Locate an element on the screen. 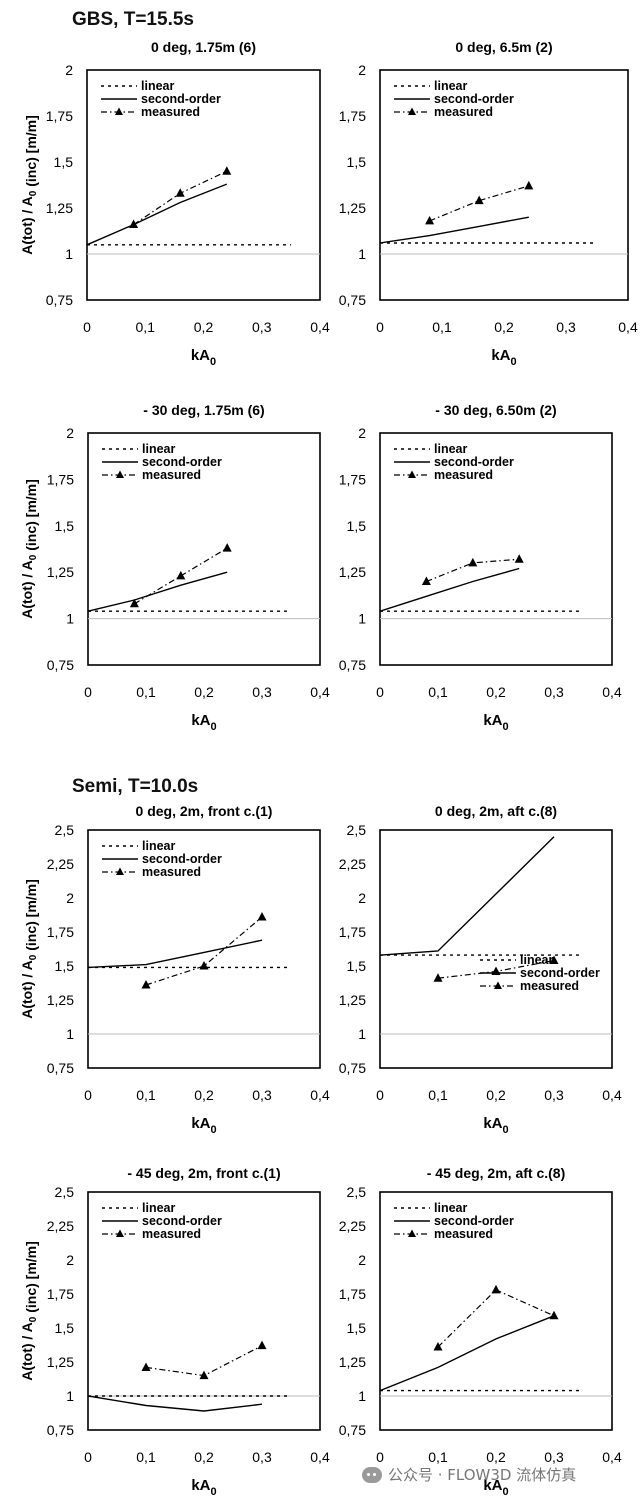 The height and width of the screenshot is (1500, 640). watermark: 公众号 · FLOW3D 流体仿真 is located at coordinates (469, 1474).